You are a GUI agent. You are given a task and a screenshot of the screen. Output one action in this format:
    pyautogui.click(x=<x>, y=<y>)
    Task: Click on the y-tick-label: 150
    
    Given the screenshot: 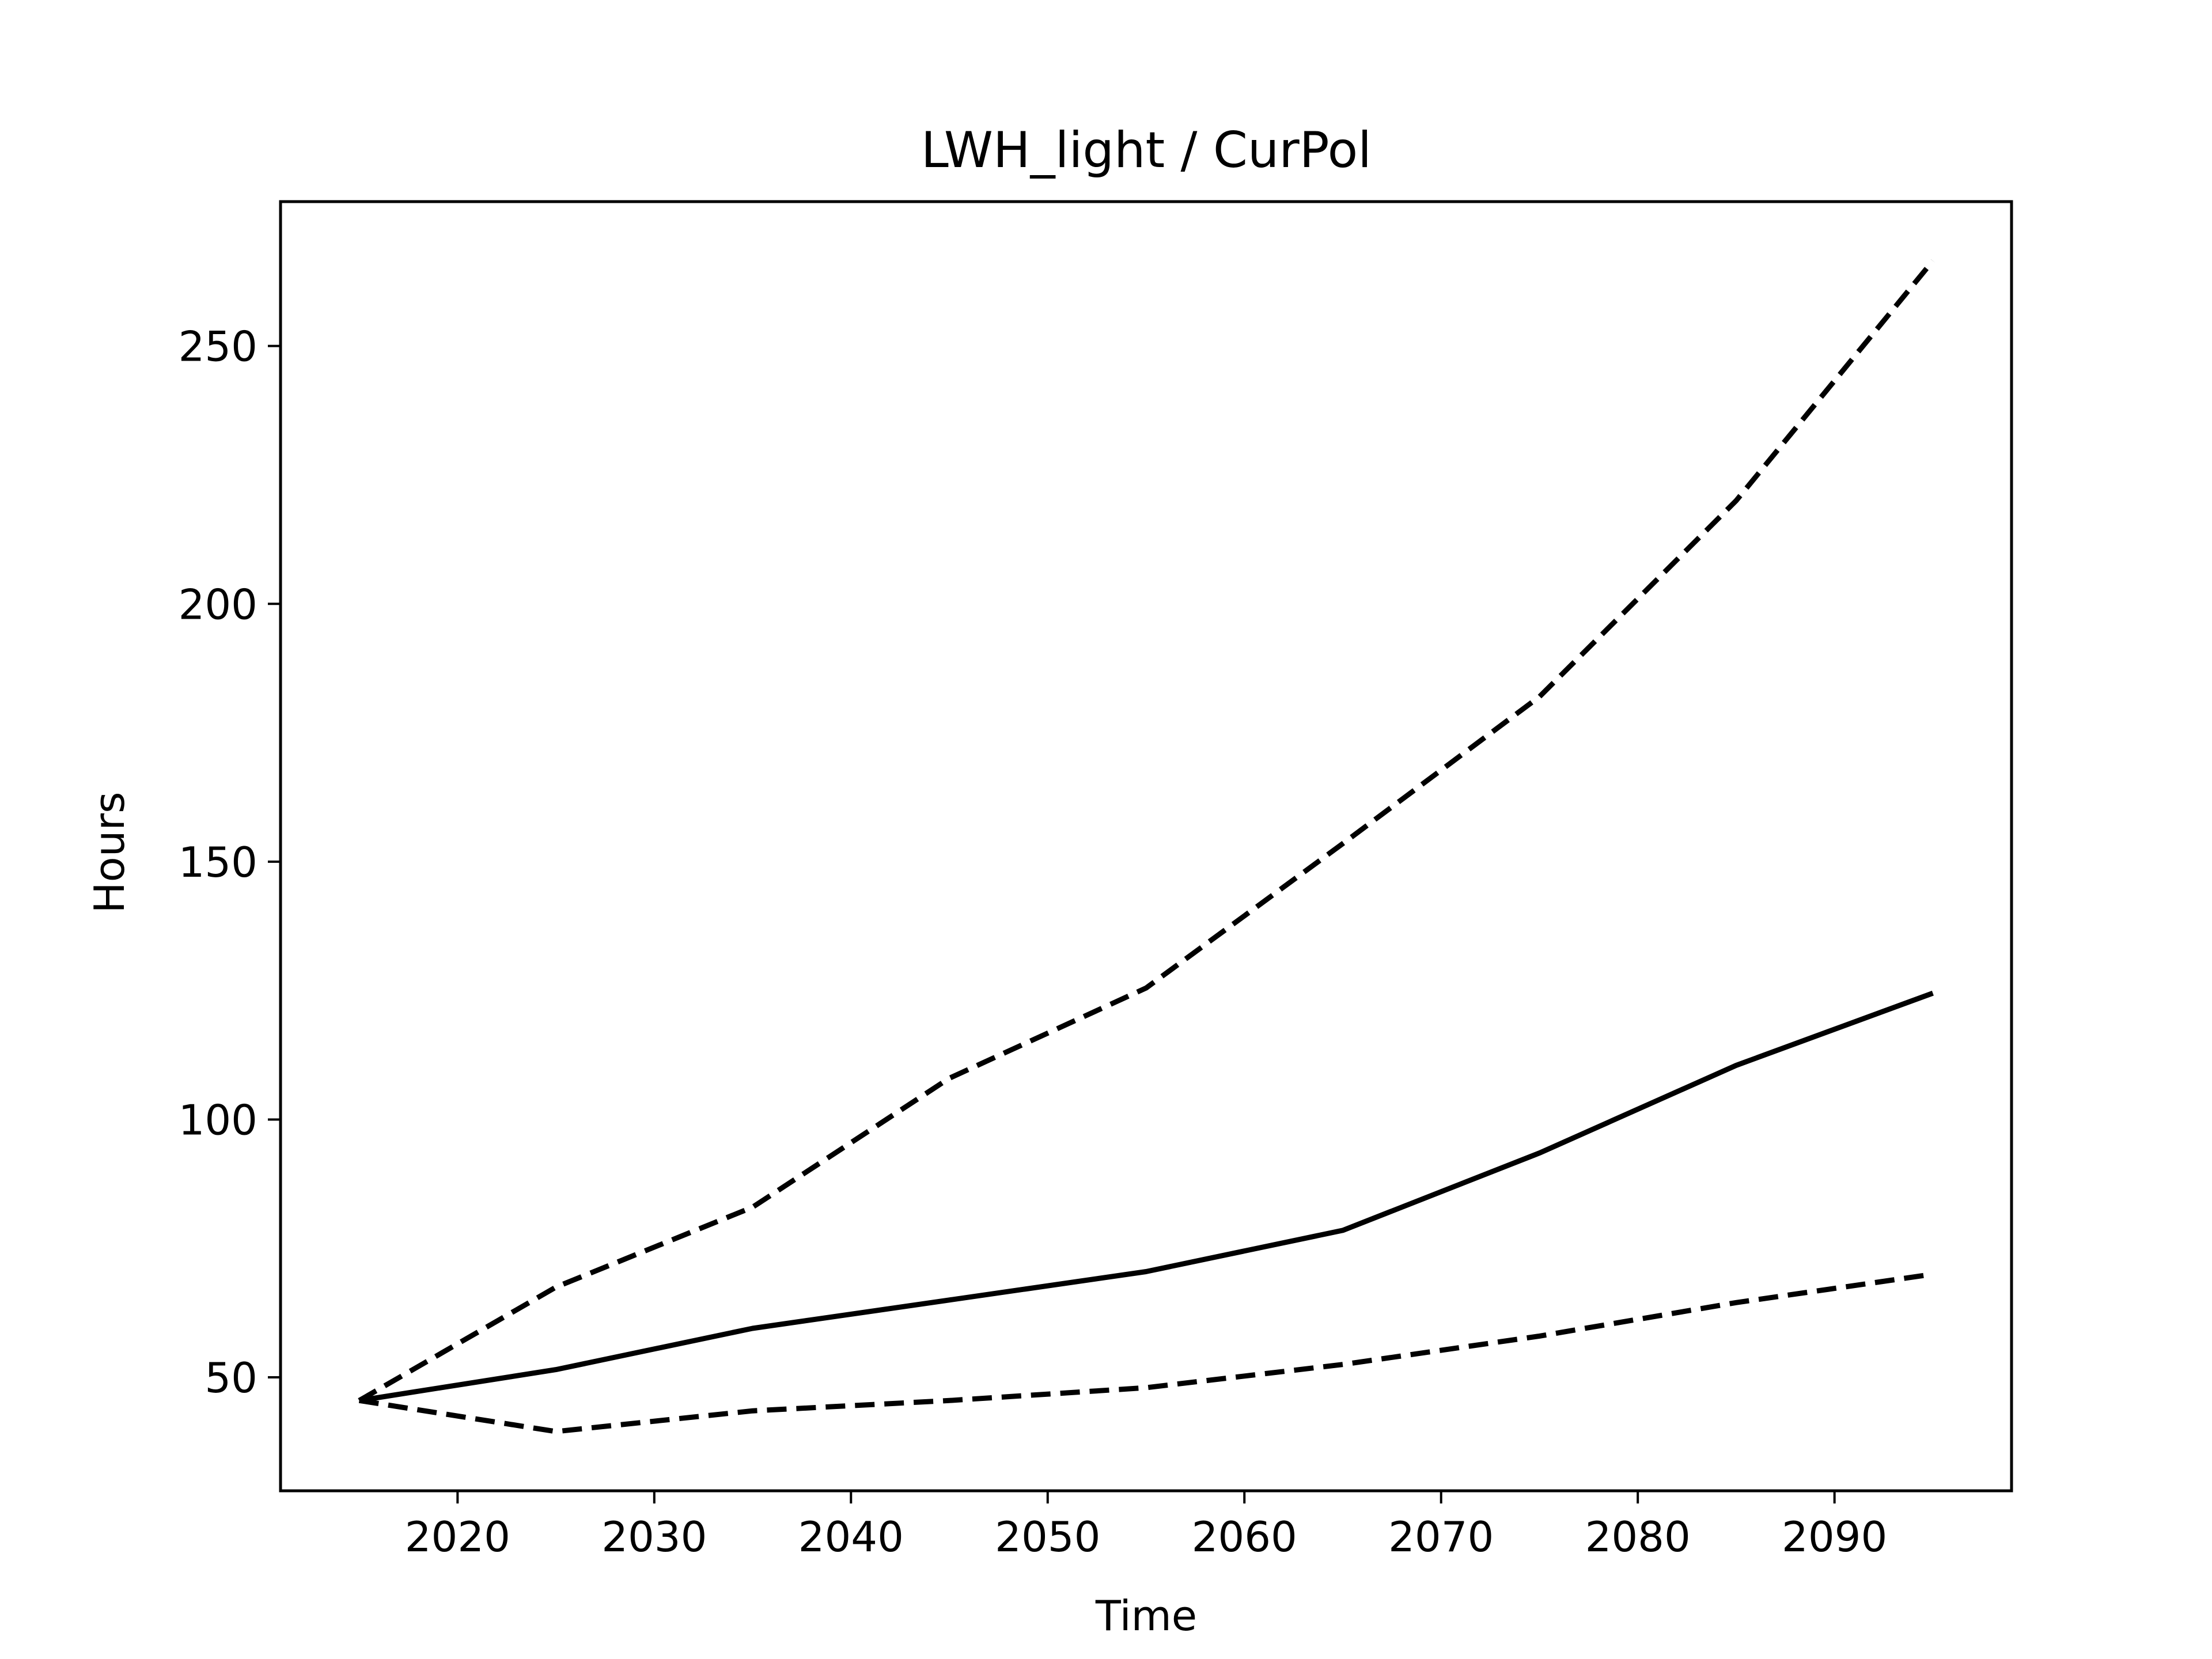 What is the action you would take?
    pyautogui.click(x=218, y=862)
    